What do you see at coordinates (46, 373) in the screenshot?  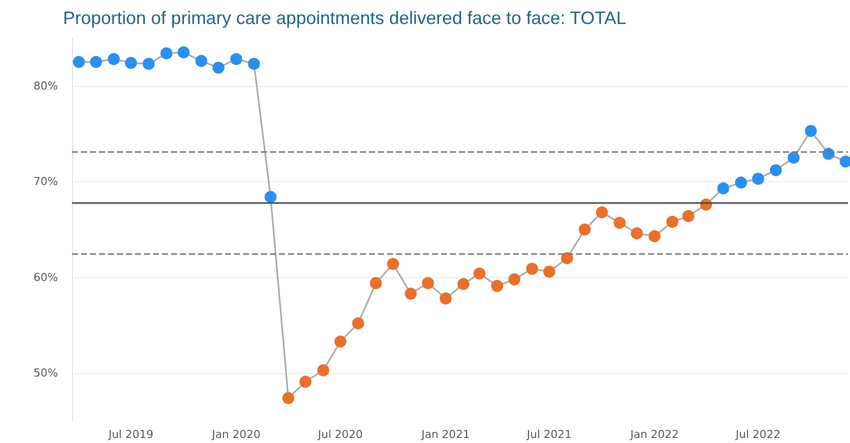 I see `y-tick-label: 50%` at bounding box center [46, 373].